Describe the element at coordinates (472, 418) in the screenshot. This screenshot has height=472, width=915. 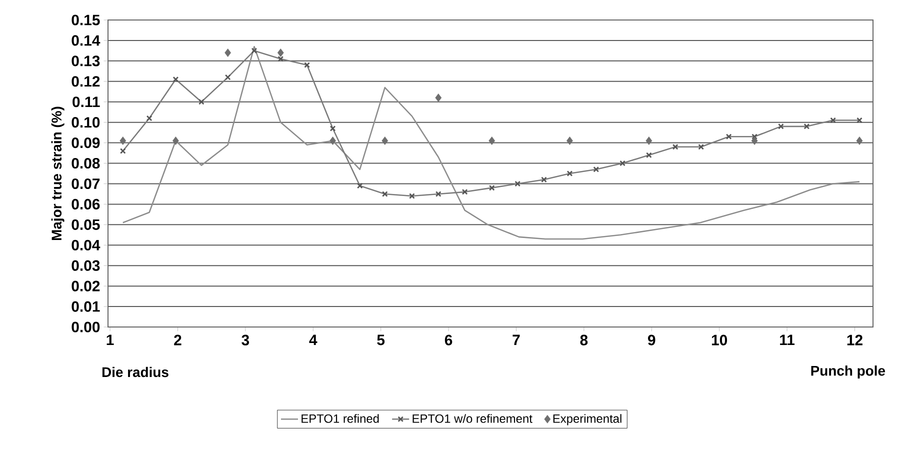
I see `legend-label: EPTO1 w/o refinement` at that location.